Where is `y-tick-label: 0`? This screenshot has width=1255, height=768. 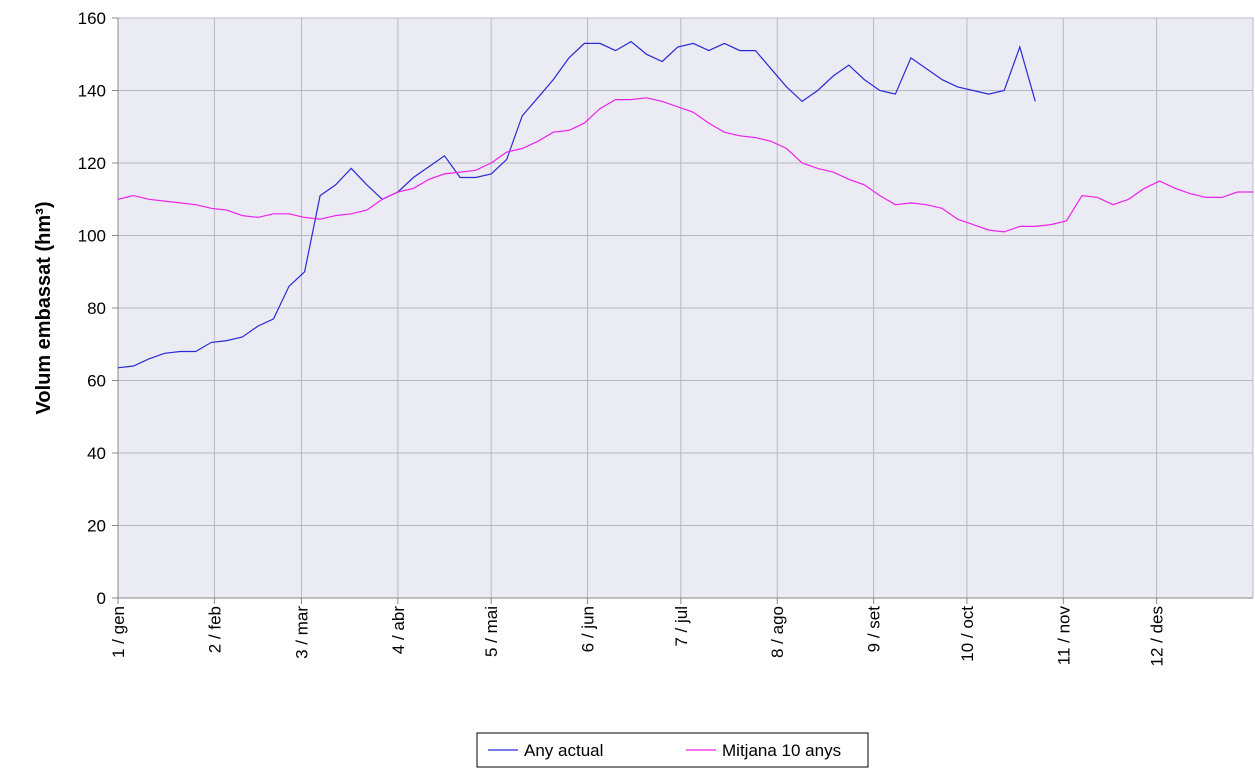
y-tick-label: 0 is located at coordinates (101, 598).